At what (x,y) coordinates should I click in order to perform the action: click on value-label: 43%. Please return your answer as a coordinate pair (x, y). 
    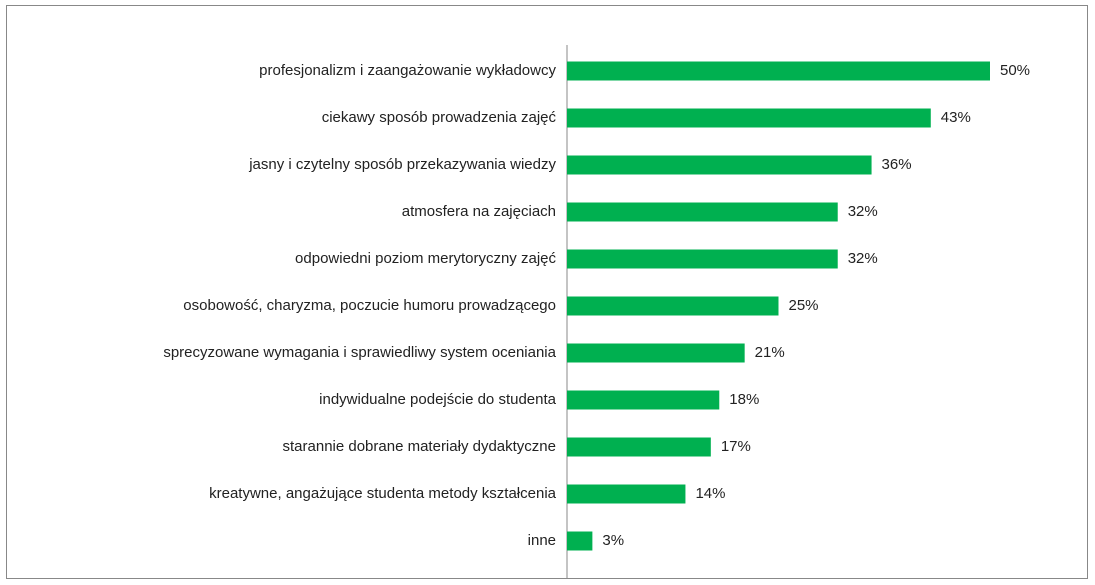
    Looking at the image, I should click on (956, 117).